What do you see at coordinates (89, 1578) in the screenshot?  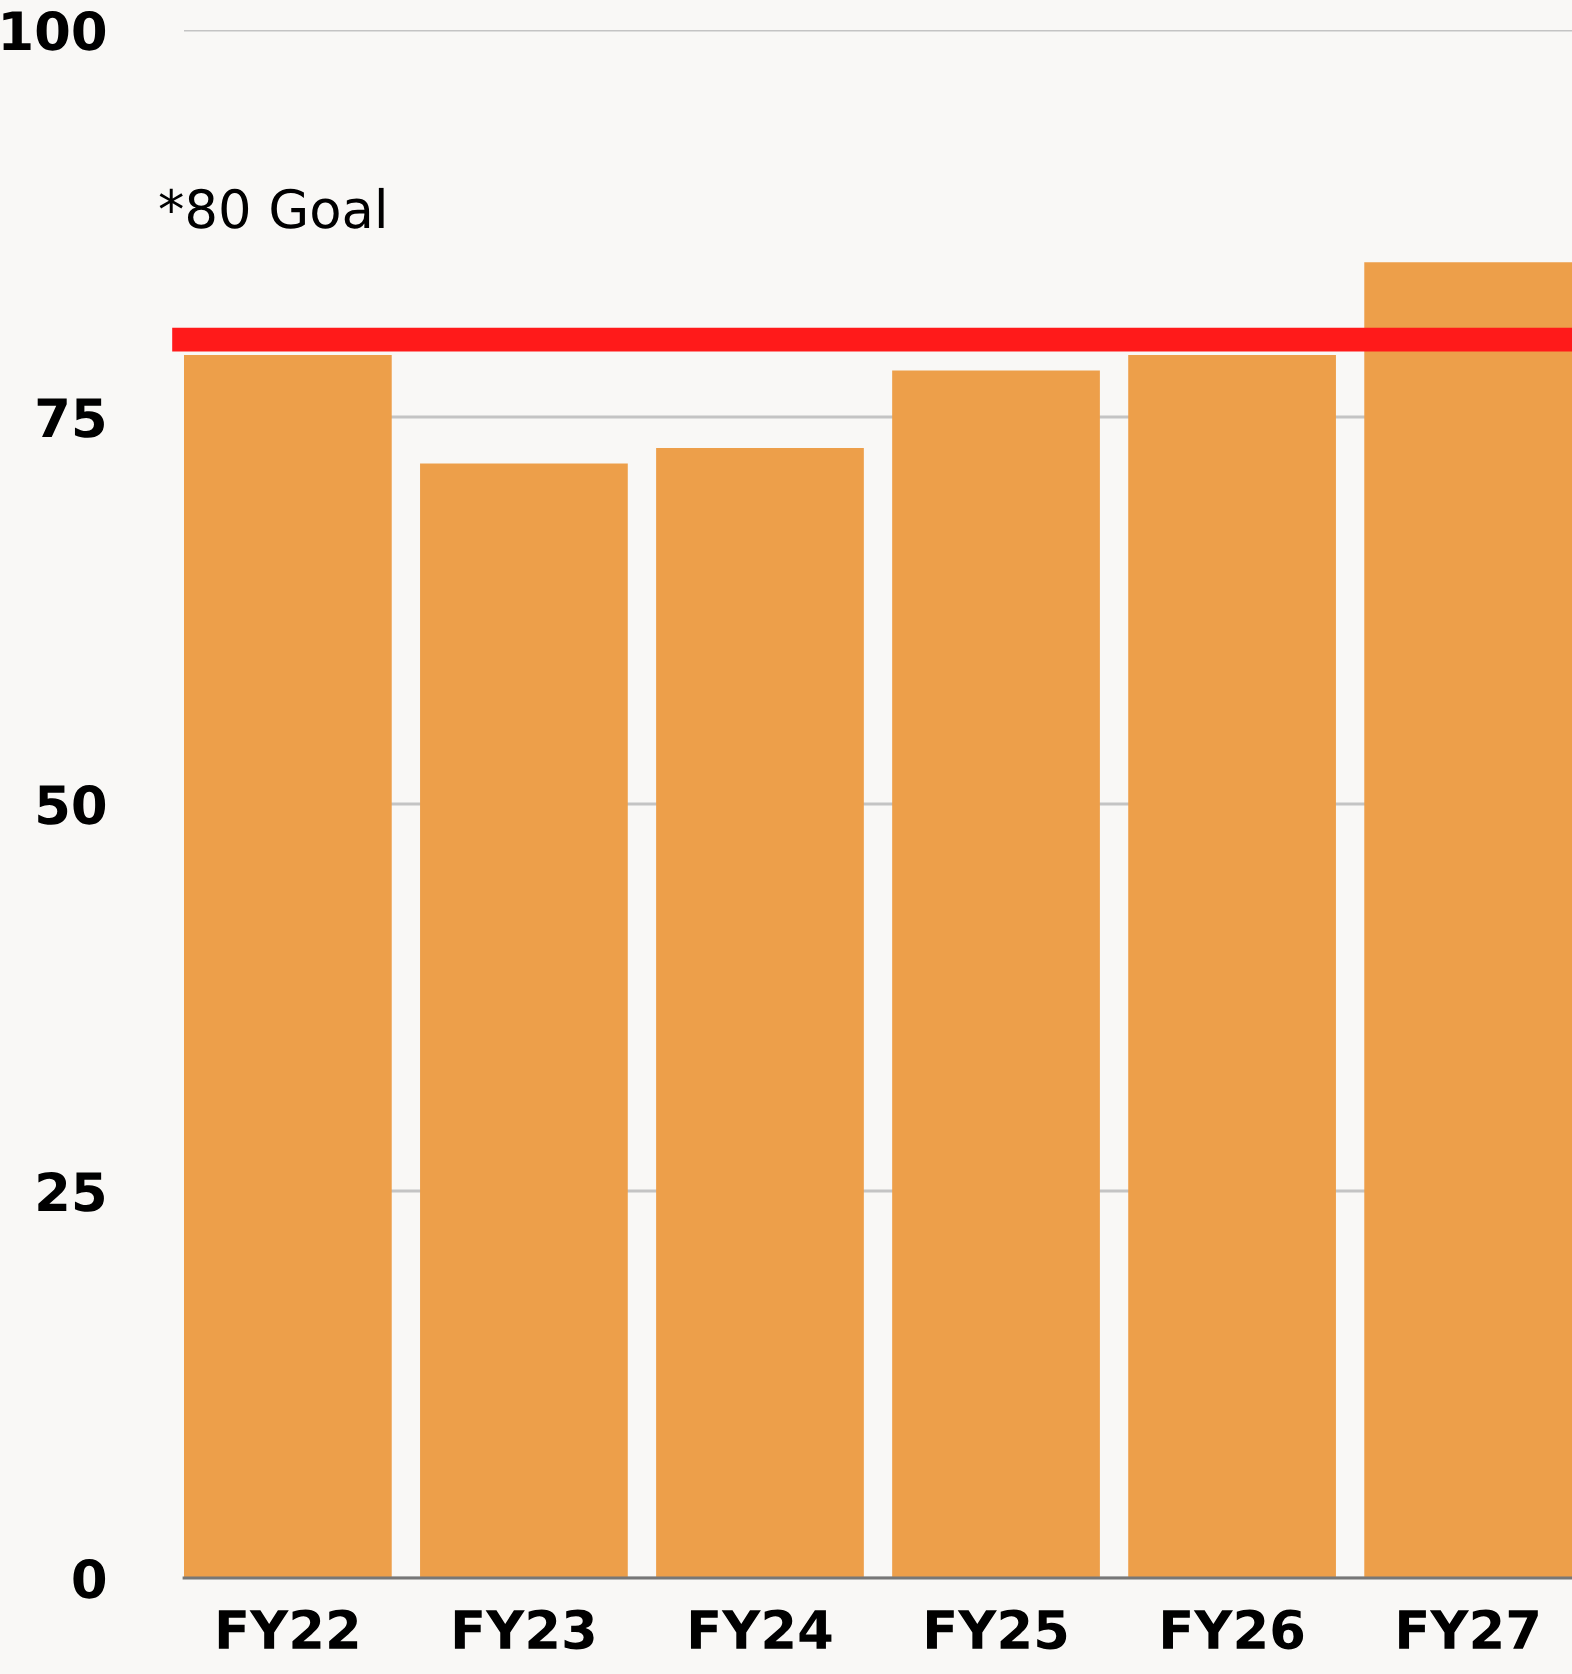 I see `y-tick-label: 0` at bounding box center [89, 1578].